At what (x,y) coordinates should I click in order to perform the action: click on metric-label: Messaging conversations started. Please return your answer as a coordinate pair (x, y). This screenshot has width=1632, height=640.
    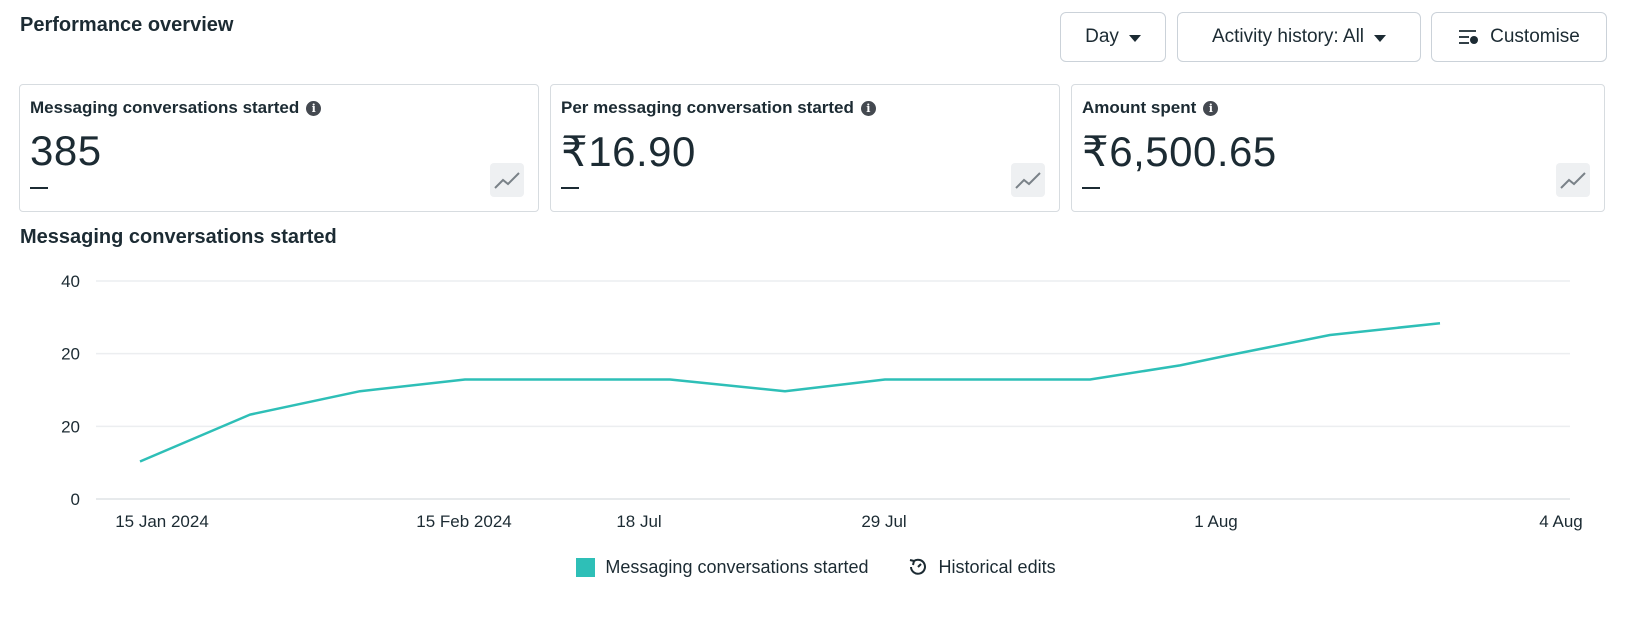
    Looking at the image, I should click on (165, 107).